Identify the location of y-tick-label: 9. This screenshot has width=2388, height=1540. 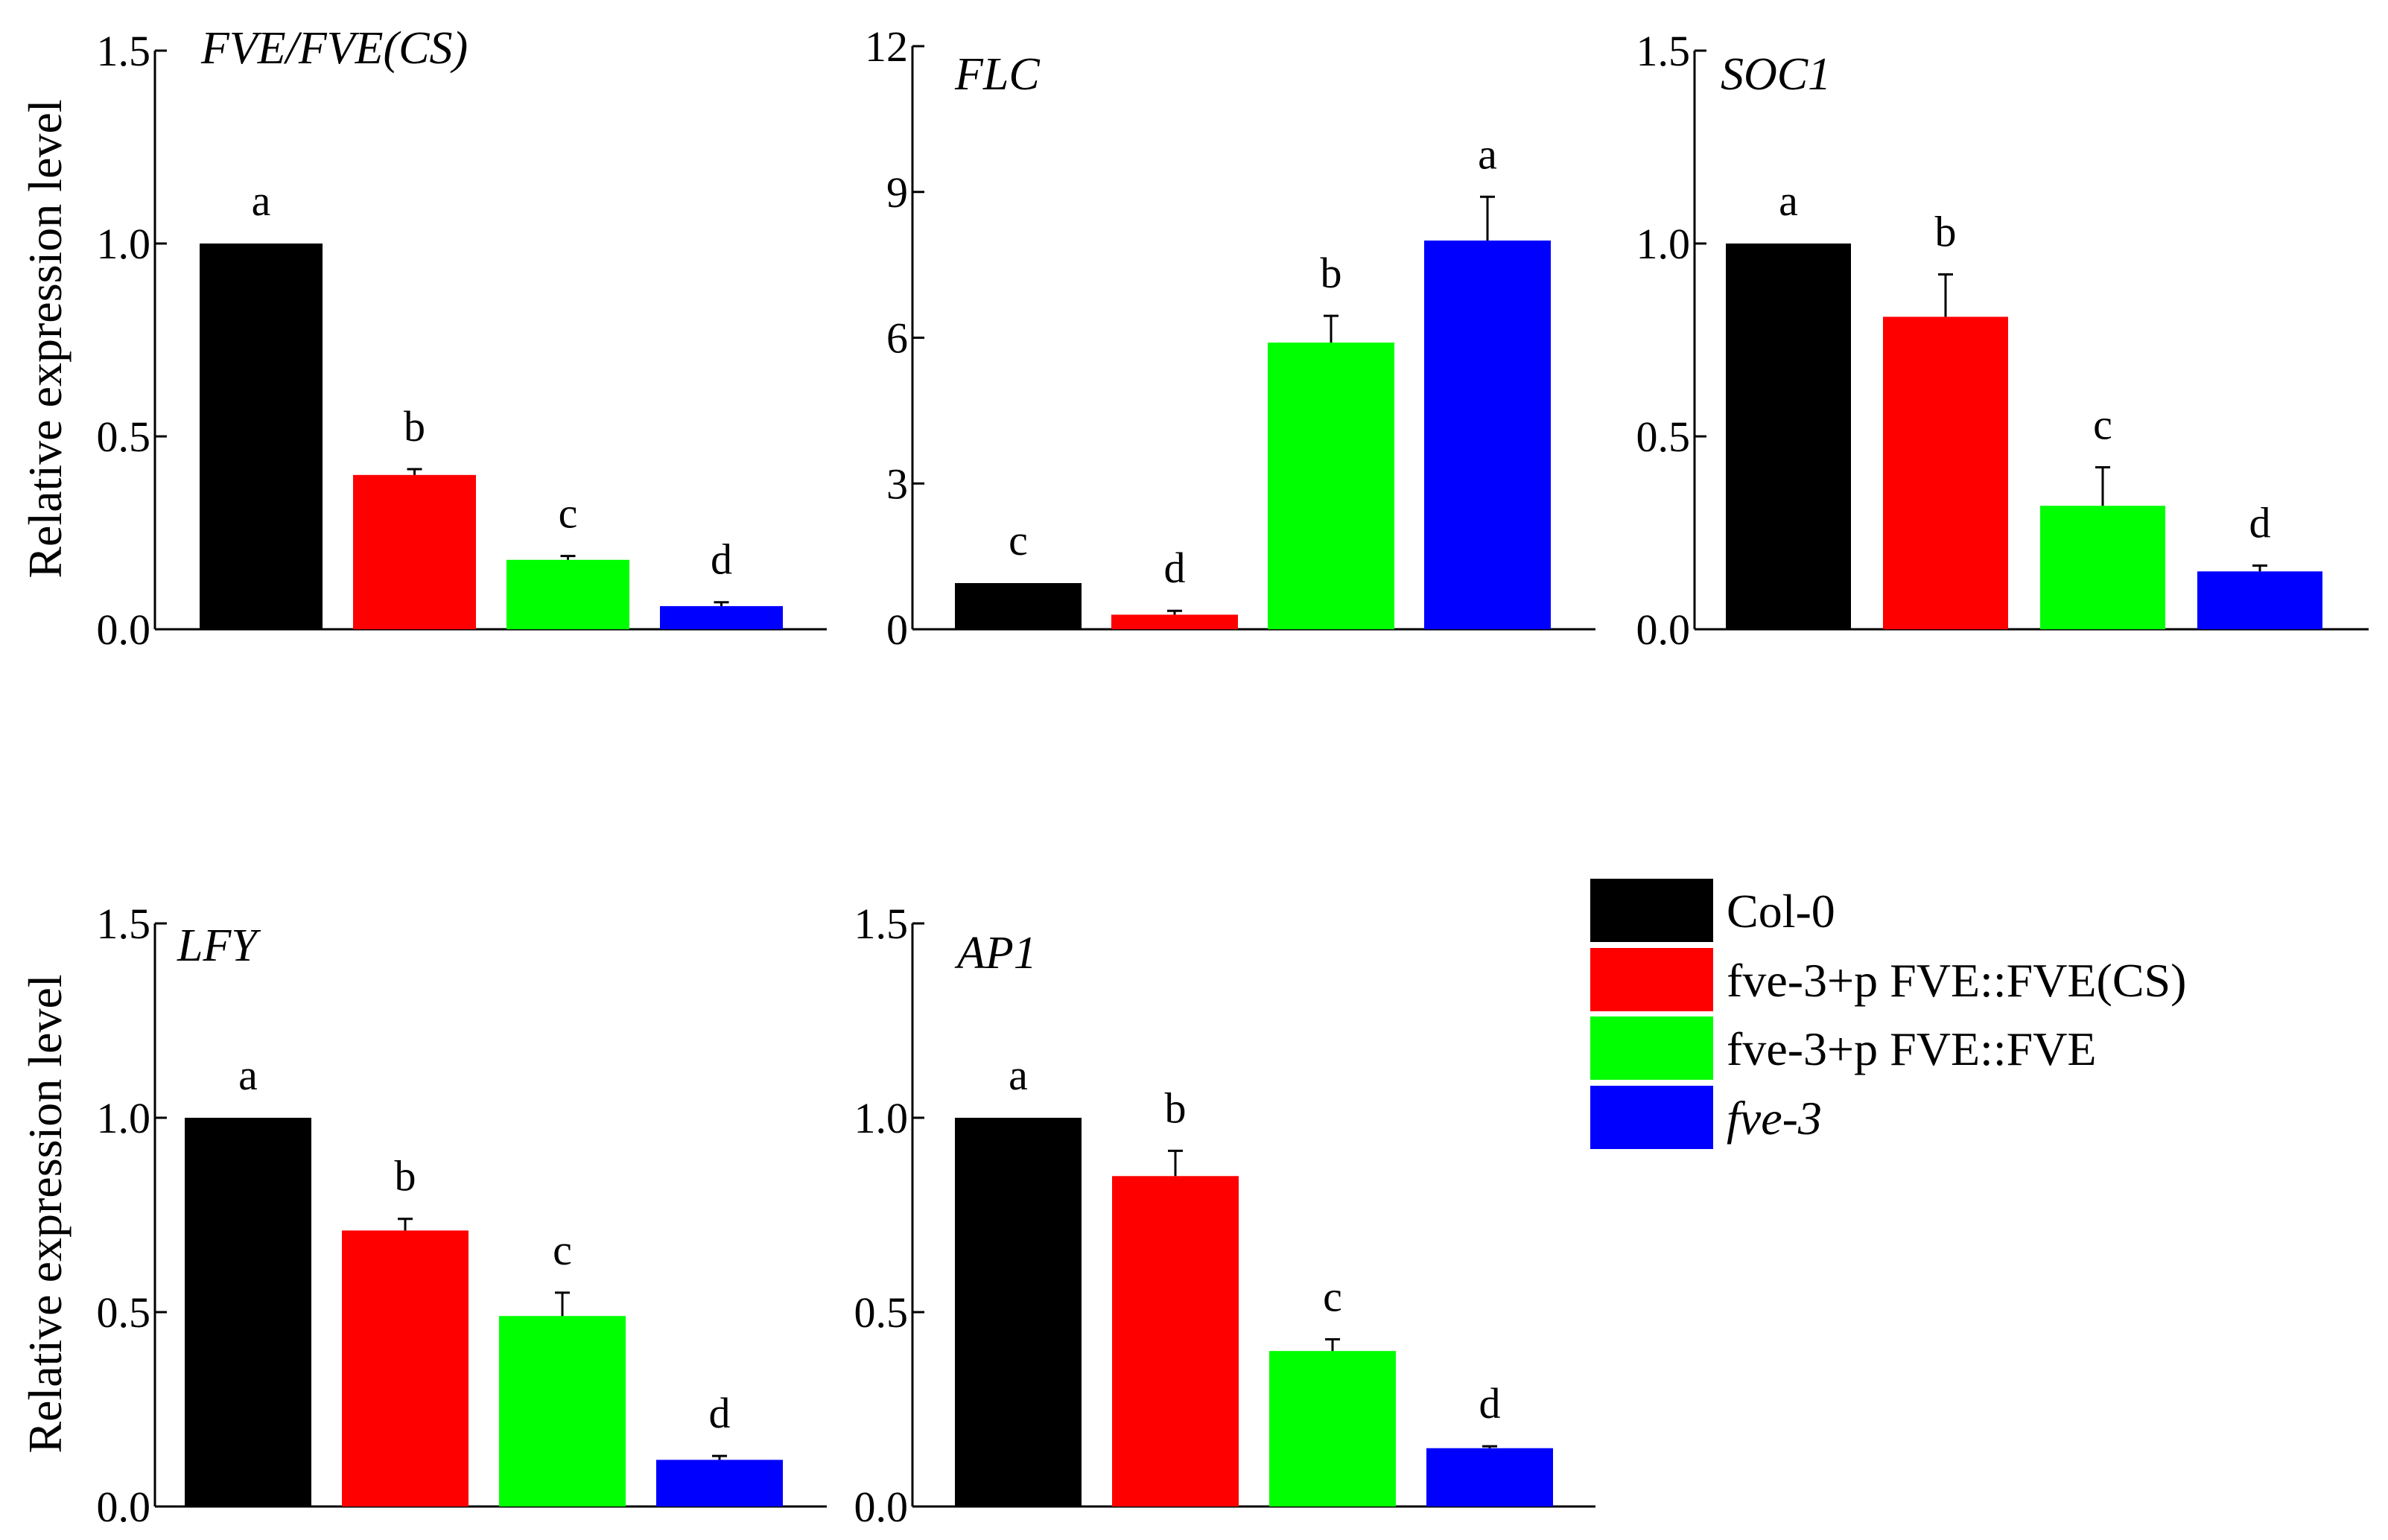
(897, 192).